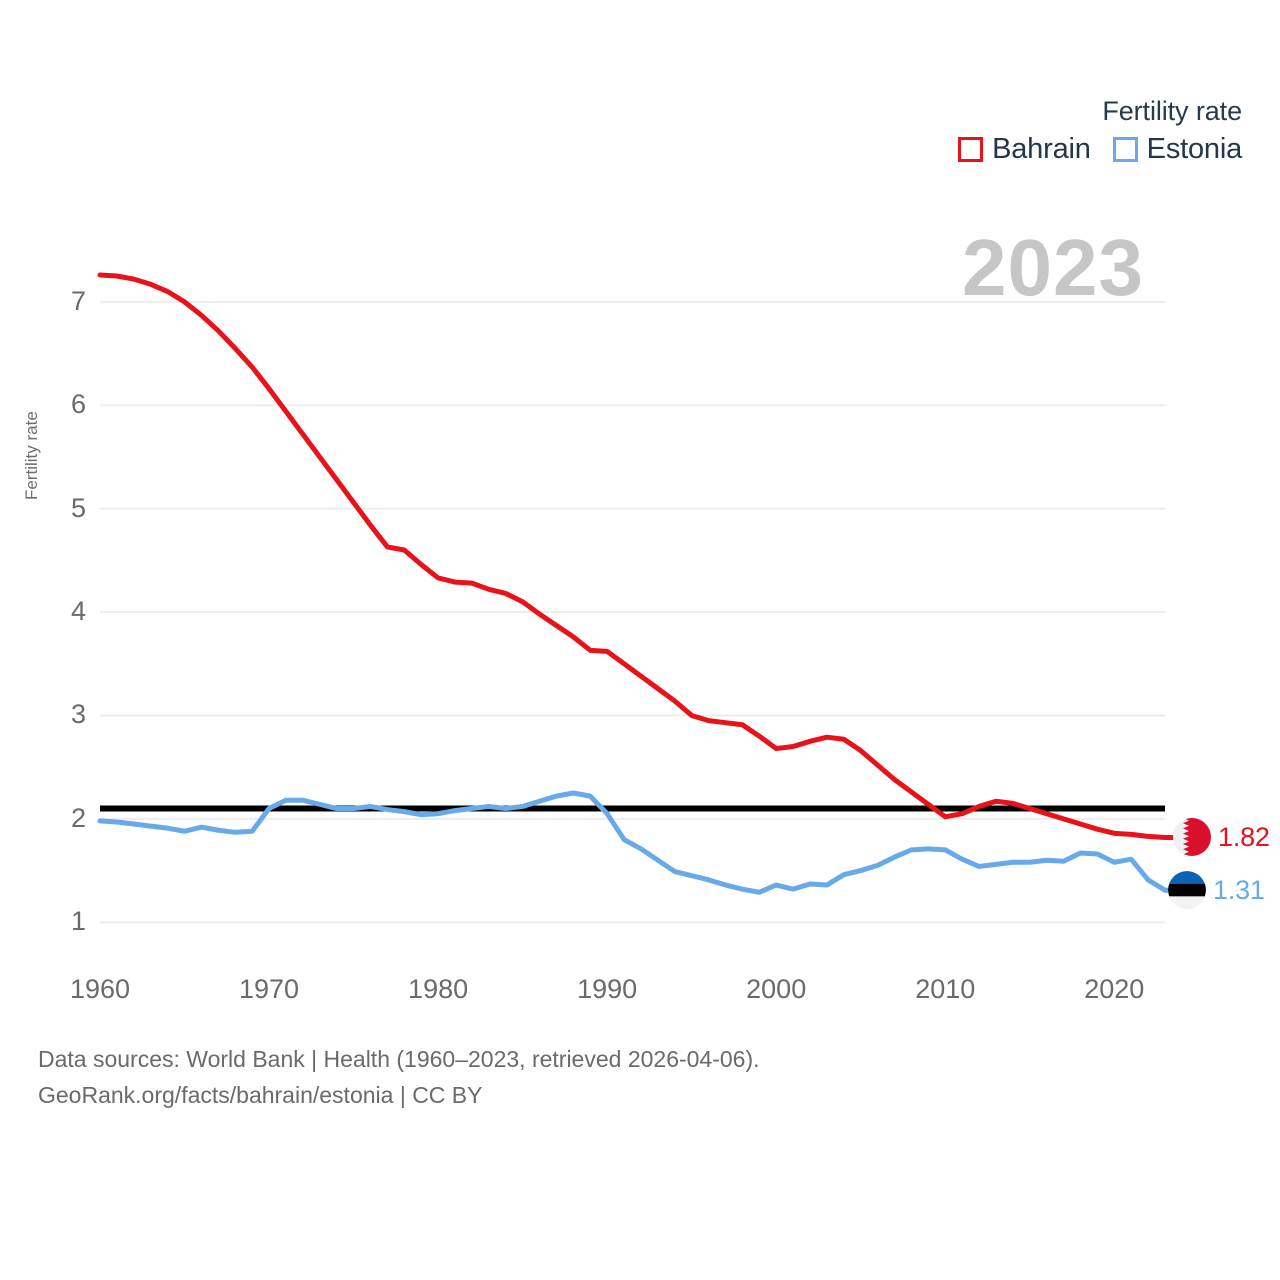 This screenshot has height=1280, width=1280. Describe the element at coordinates (1041, 149) in the screenshot. I see `legend-label-bahrain: Bahrain` at that location.